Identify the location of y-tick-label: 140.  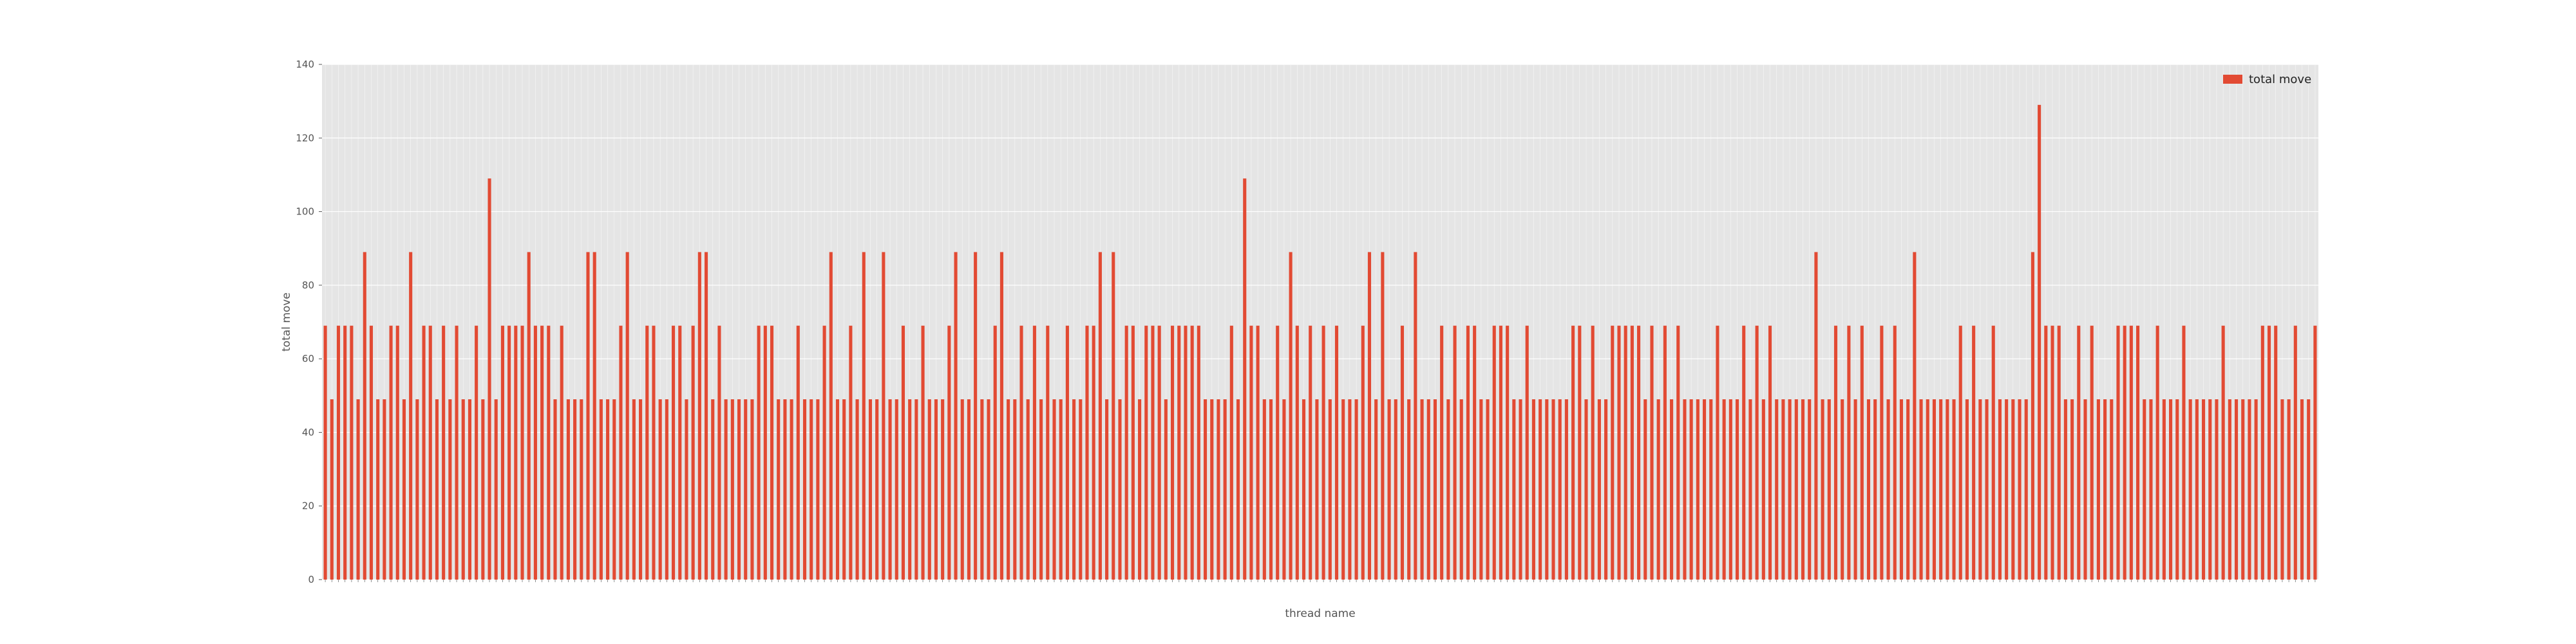
(305, 64).